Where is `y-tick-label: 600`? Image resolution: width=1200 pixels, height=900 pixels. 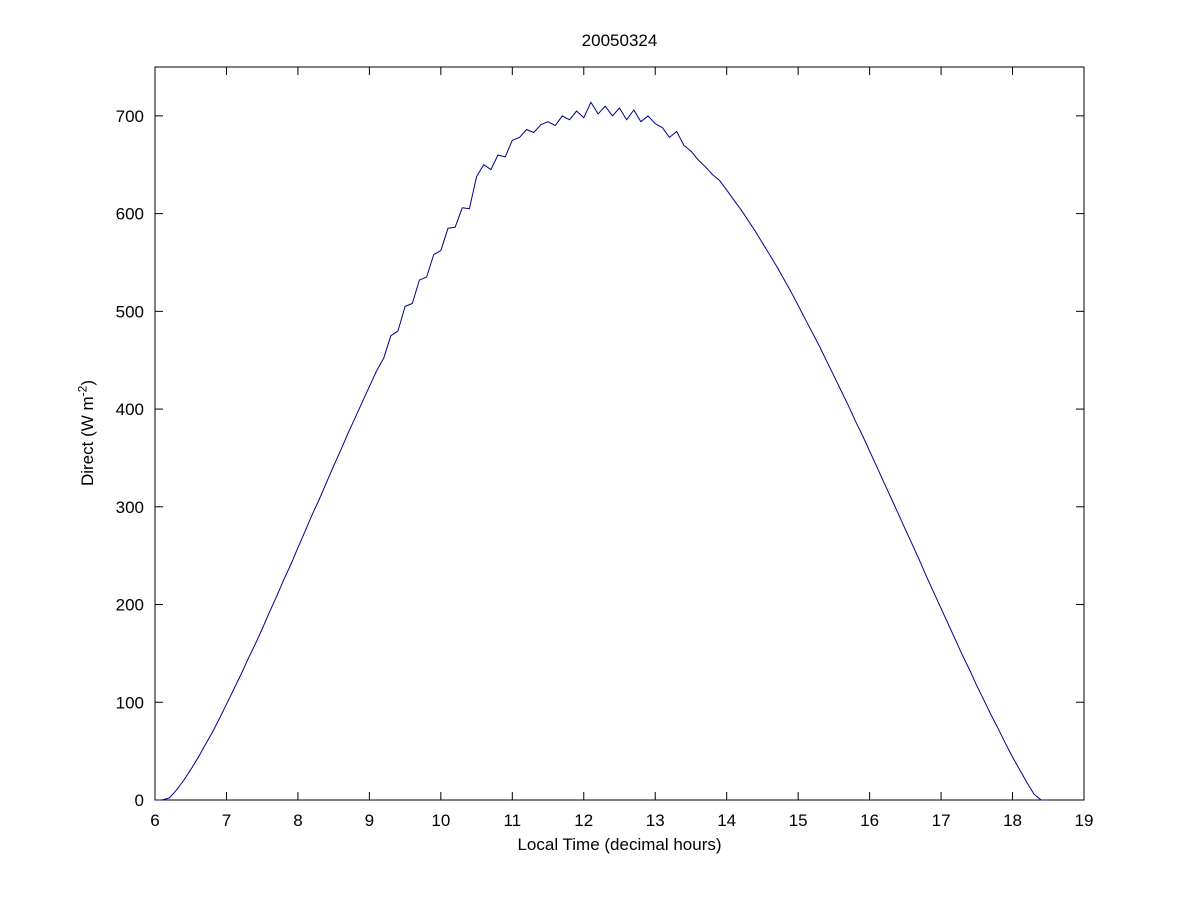 y-tick-label: 600 is located at coordinates (130, 214).